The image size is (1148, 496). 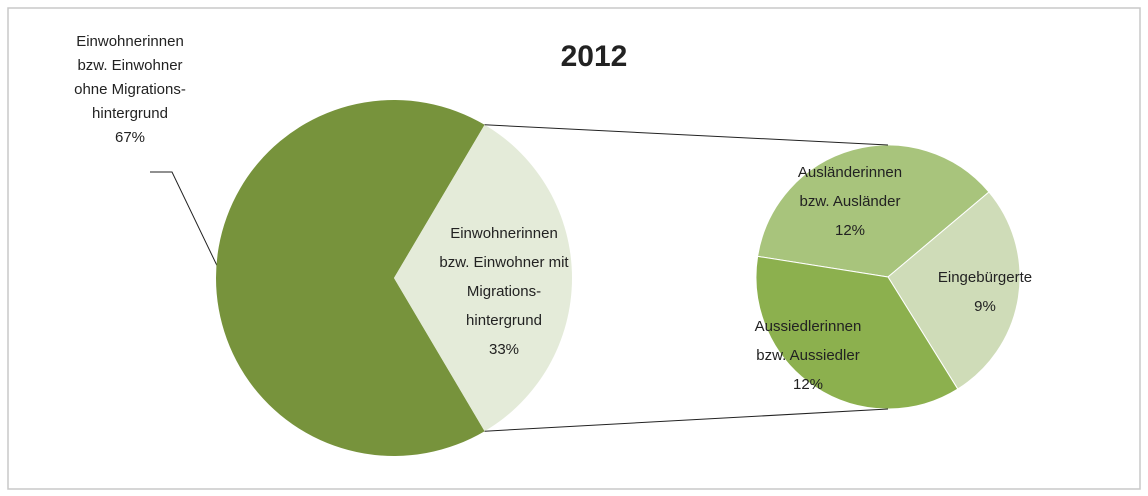 What do you see at coordinates (130, 89) in the screenshot?
I see `slice-label: ohne Migrations-` at bounding box center [130, 89].